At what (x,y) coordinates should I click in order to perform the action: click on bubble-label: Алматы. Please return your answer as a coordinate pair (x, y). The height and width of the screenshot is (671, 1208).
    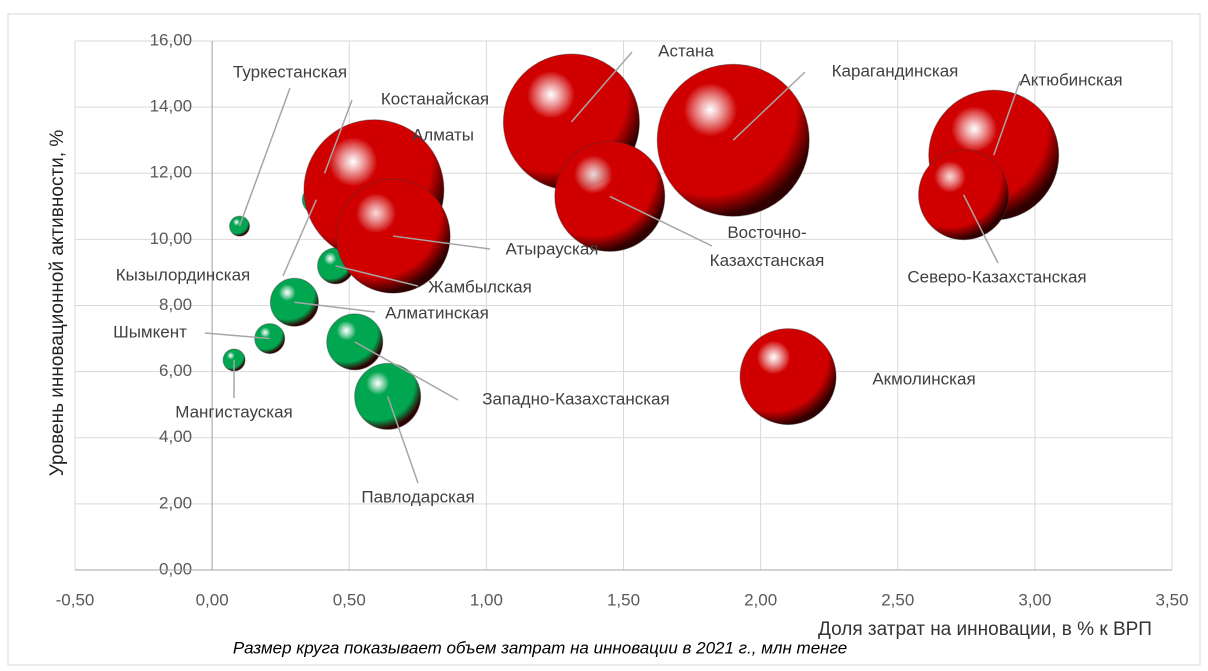
    Looking at the image, I should click on (443, 134).